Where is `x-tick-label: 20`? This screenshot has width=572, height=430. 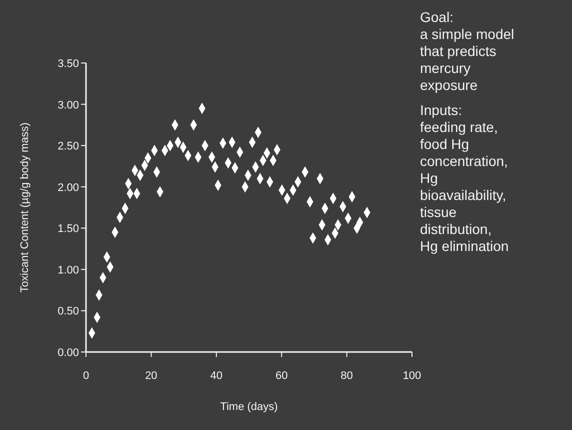 x-tick-label: 20 is located at coordinates (151, 376).